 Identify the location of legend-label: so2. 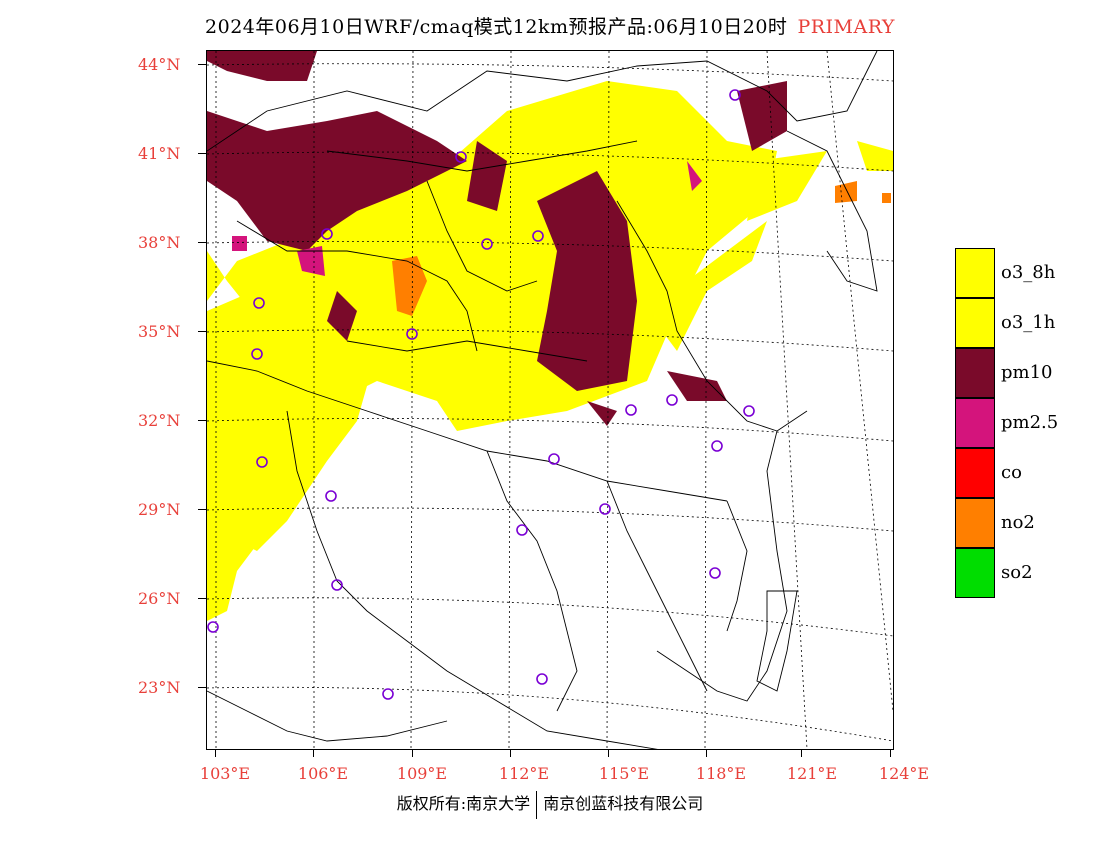
(1017, 572).